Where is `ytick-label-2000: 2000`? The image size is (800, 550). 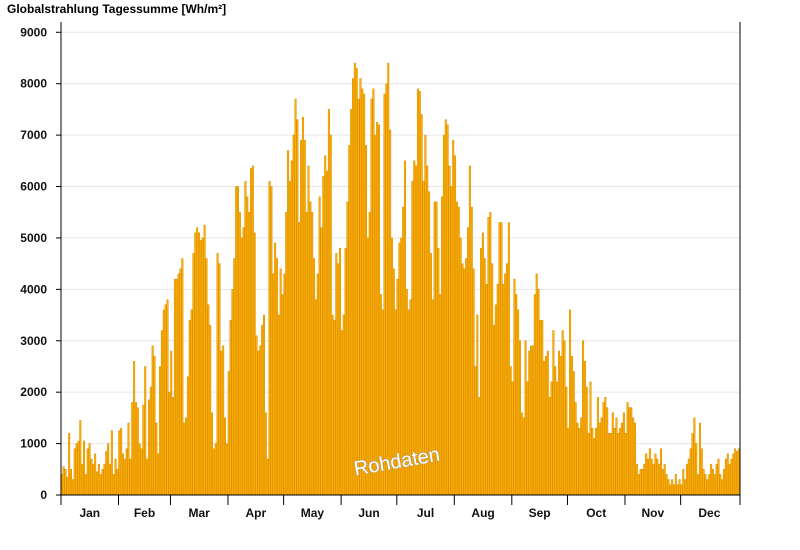 ytick-label-2000: 2000 is located at coordinates (33, 392).